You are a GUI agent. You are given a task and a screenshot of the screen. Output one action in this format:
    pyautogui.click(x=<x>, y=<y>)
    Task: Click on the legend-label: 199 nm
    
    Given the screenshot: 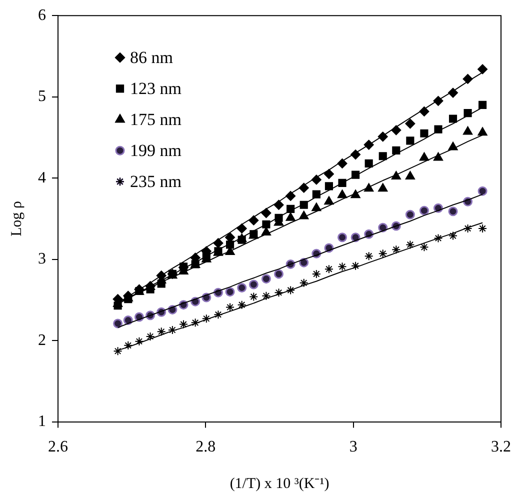 What is the action you would take?
    pyautogui.click(x=156, y=150)
    